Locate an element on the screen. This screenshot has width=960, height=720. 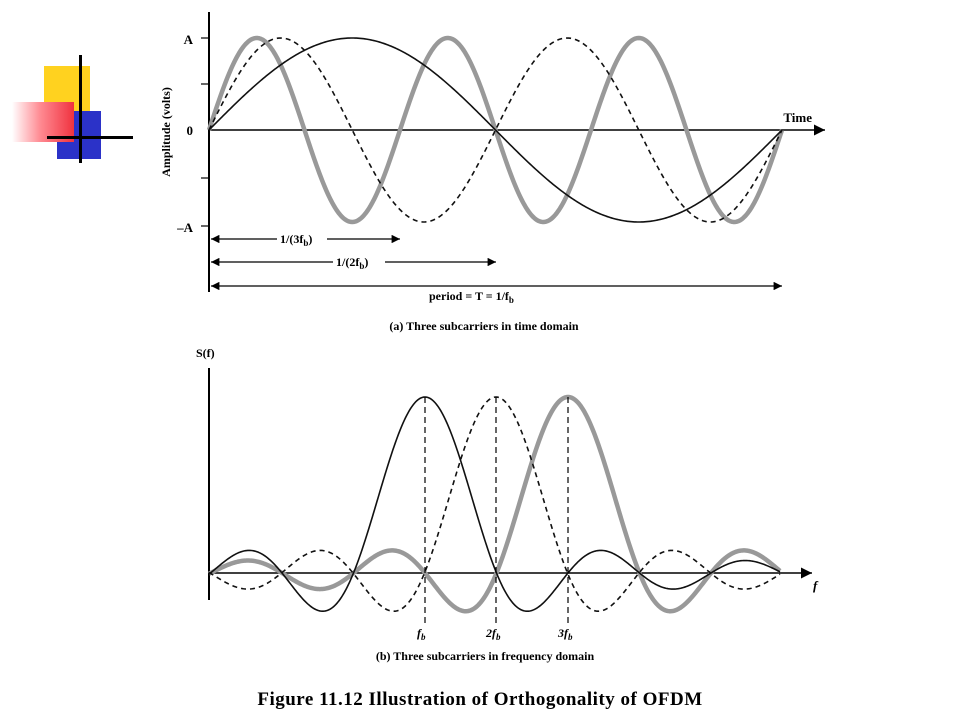
tick-label-A: A is located at coordinates (189, 39).